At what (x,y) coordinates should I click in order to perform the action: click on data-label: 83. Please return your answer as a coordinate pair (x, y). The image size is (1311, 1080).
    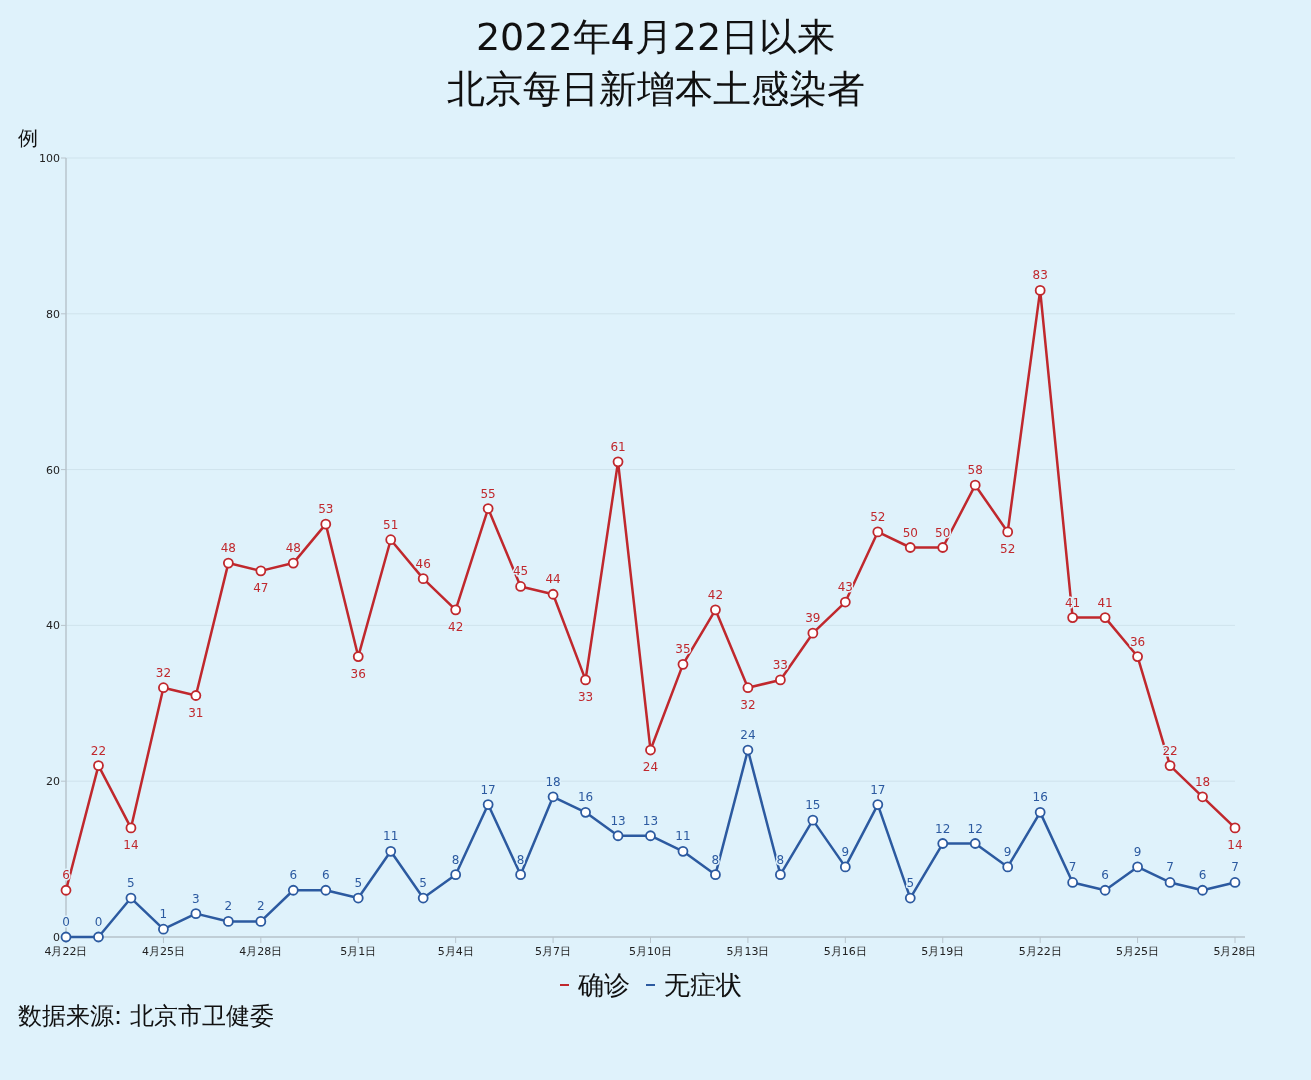
    Looking at the image, I should click on (1040, 275).